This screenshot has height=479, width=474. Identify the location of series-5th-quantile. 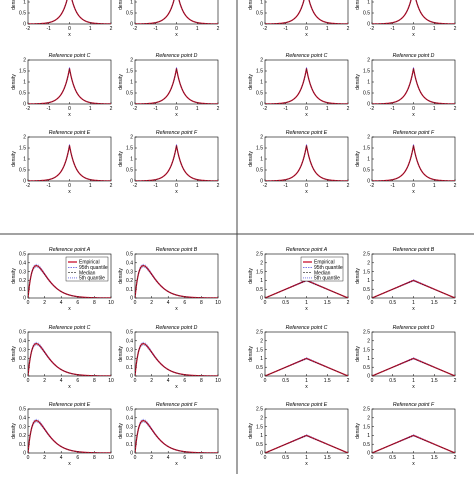
(176, 360).